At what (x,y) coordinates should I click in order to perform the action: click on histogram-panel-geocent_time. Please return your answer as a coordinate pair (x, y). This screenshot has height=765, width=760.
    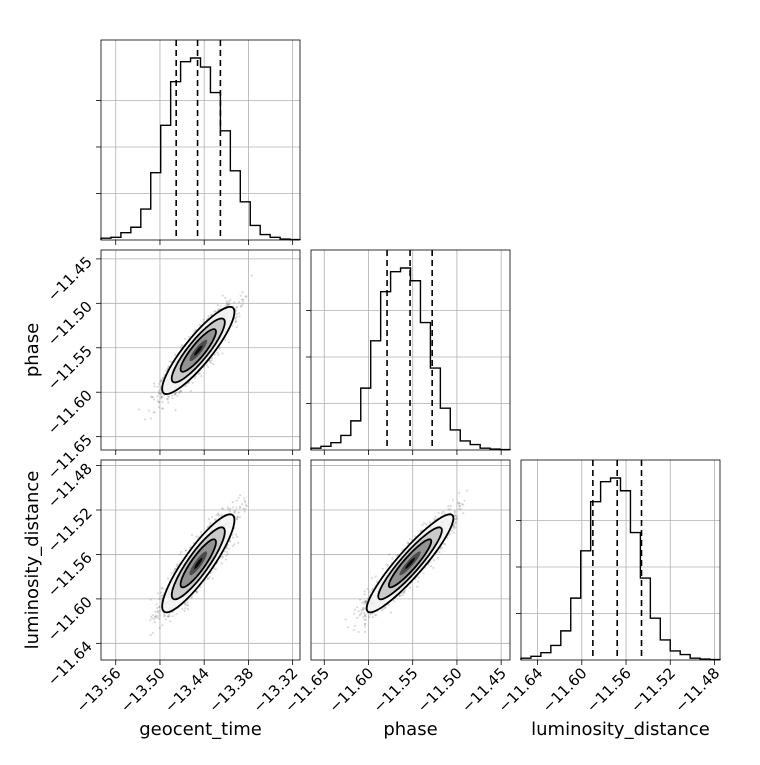
    Looking at the image, I should click on (198, 142).